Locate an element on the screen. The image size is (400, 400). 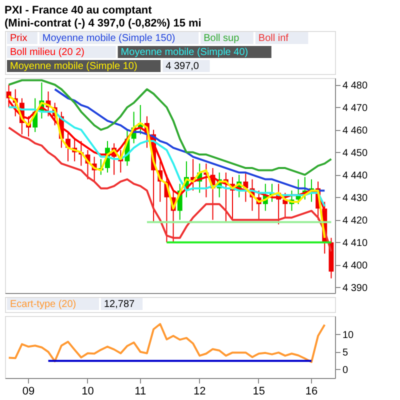
y-tick-label: 0 is located at coordinates (345, 370).